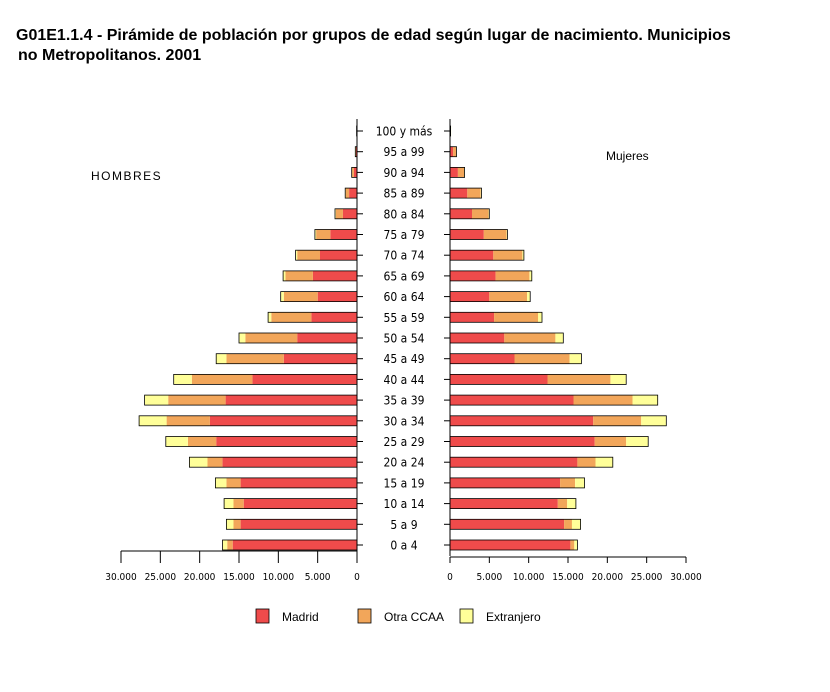 The width and height of the screenshot is (830, 692). What do you see at coordinates (647, 577) in the screenshot?
I see `mujeres-tick-label: 25.000` at bounding box center [647, 577].